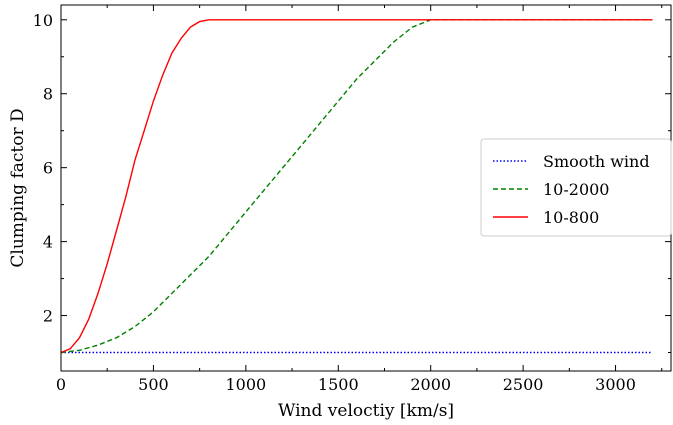  I want to click on y-tick-label: 10, so click(43, 20).